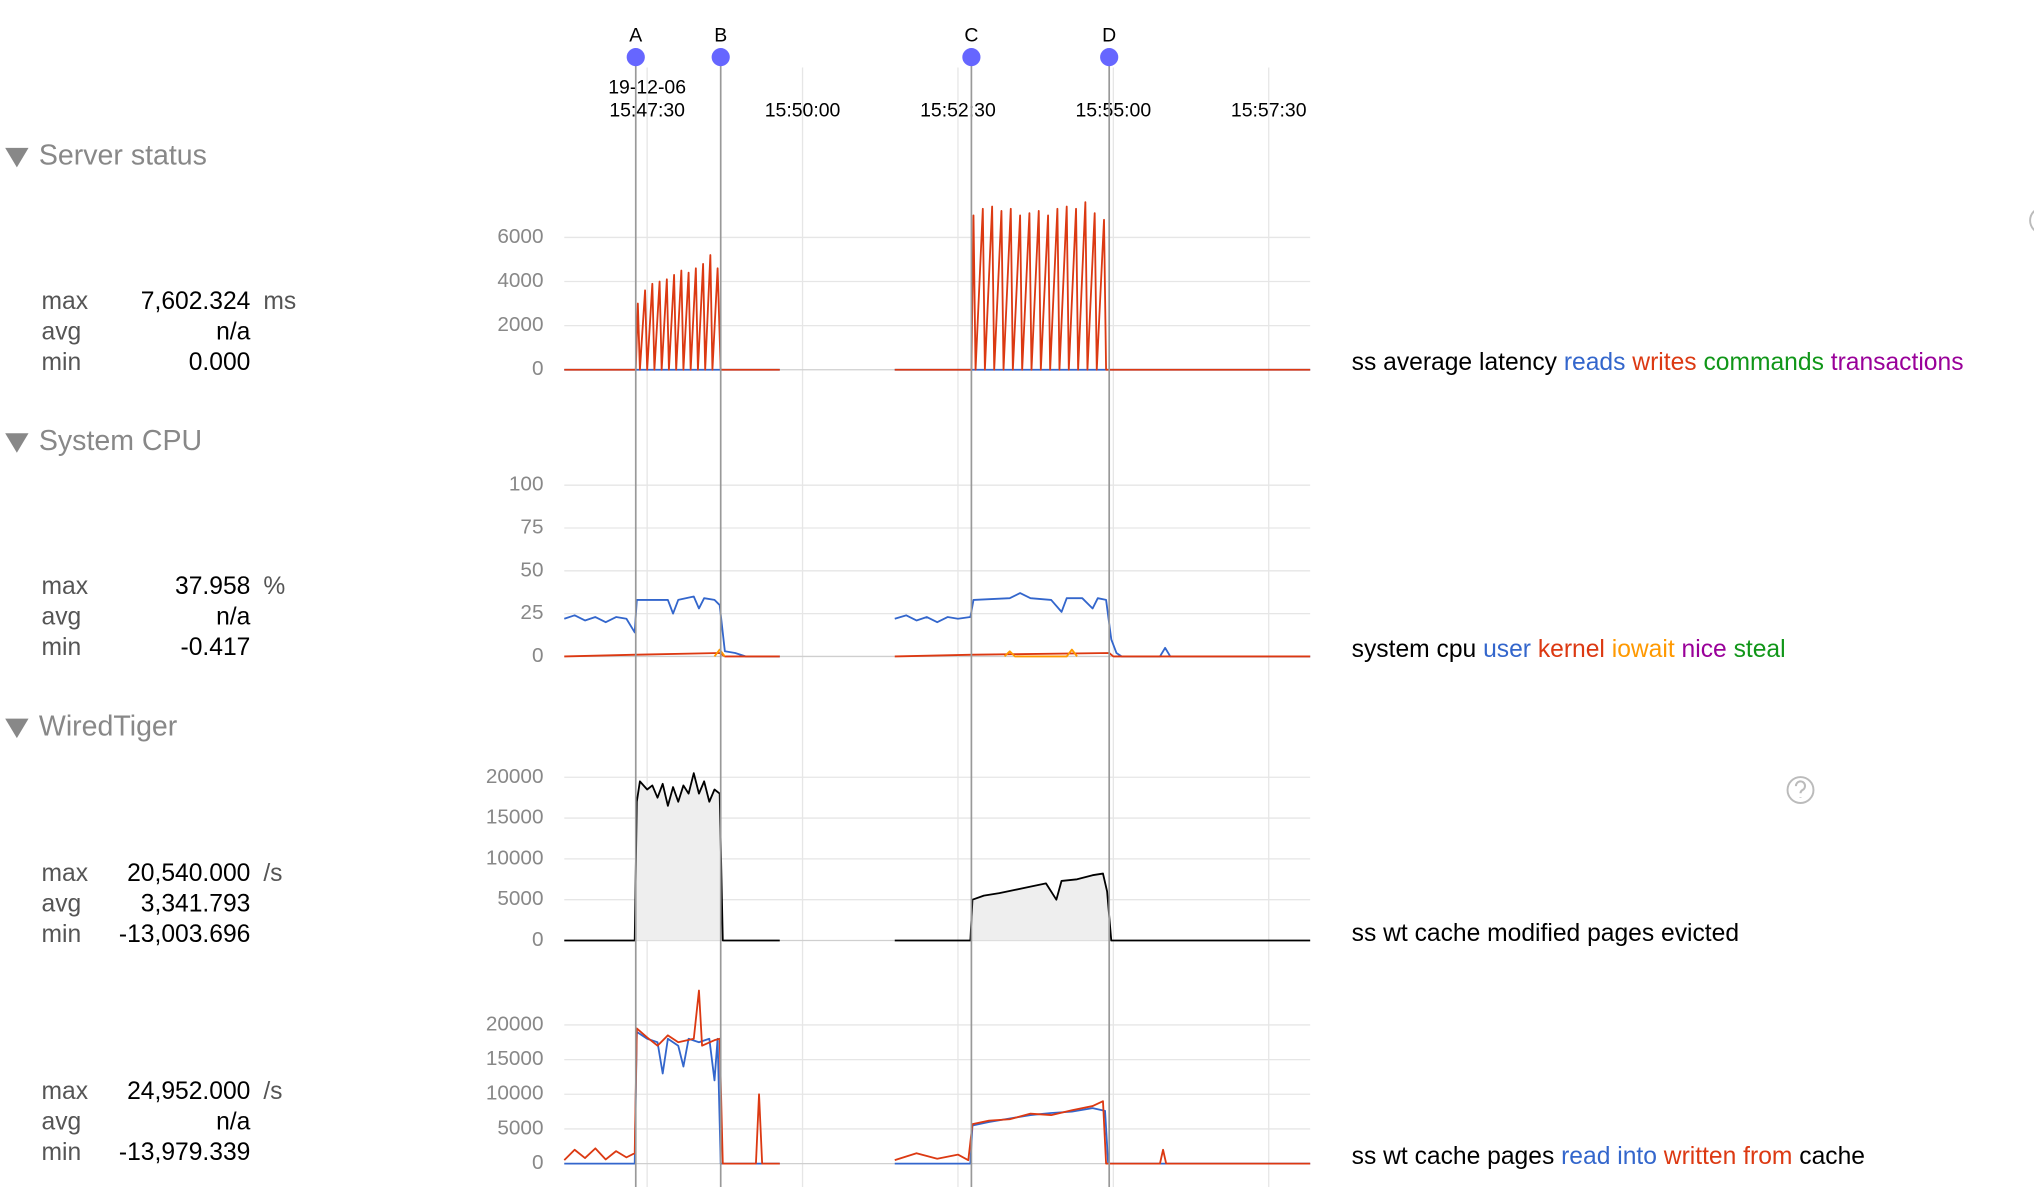 Image resolution: width=2034 pixels, height=1187 pixels. What do you see at coordinates (1832, 1156) in the screenshot?
I see `legend-suffix: cache` at bounding box center [1832, 1156].